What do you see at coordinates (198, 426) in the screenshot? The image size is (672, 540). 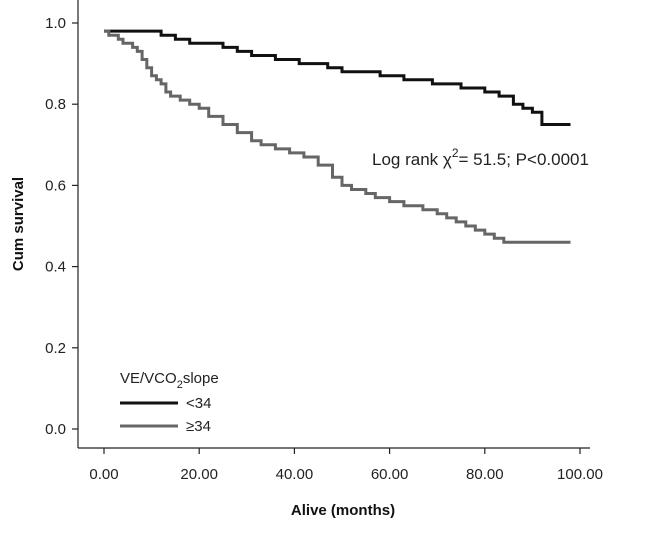 I see `legend-label-ge34: ≥34` at bounding box center [198, 426].